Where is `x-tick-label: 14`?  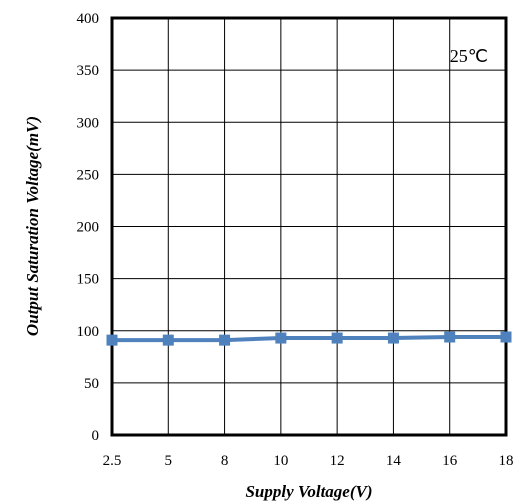 x-tick-label: 14 is located at coordinates (394, 461).